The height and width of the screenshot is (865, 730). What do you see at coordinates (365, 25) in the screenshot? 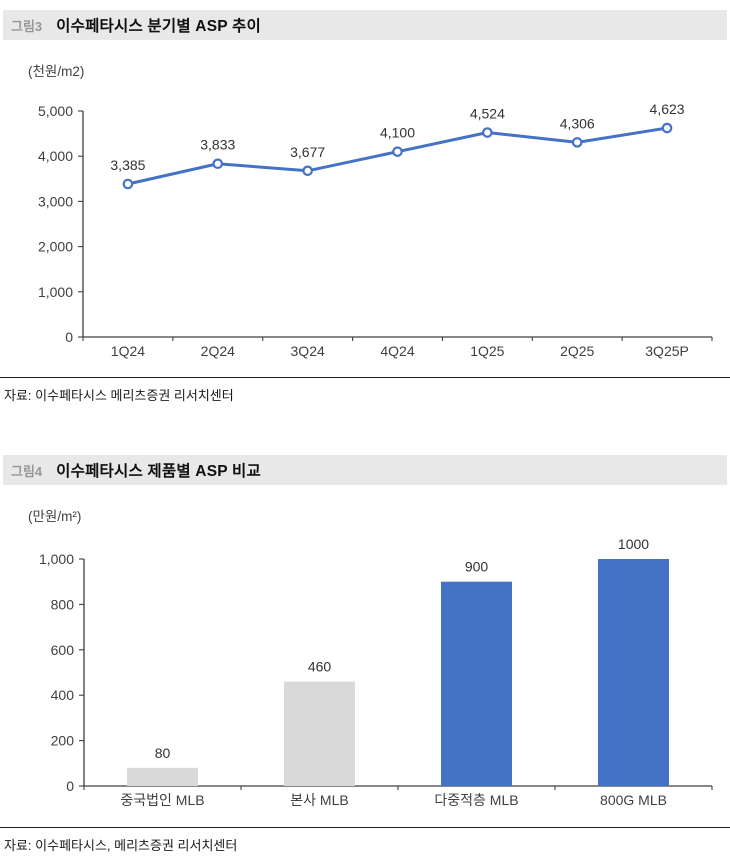
I see `figure3-header: 그림3 이수페타시스 분기별 ASP 추이` at bounding box center [365, 25].